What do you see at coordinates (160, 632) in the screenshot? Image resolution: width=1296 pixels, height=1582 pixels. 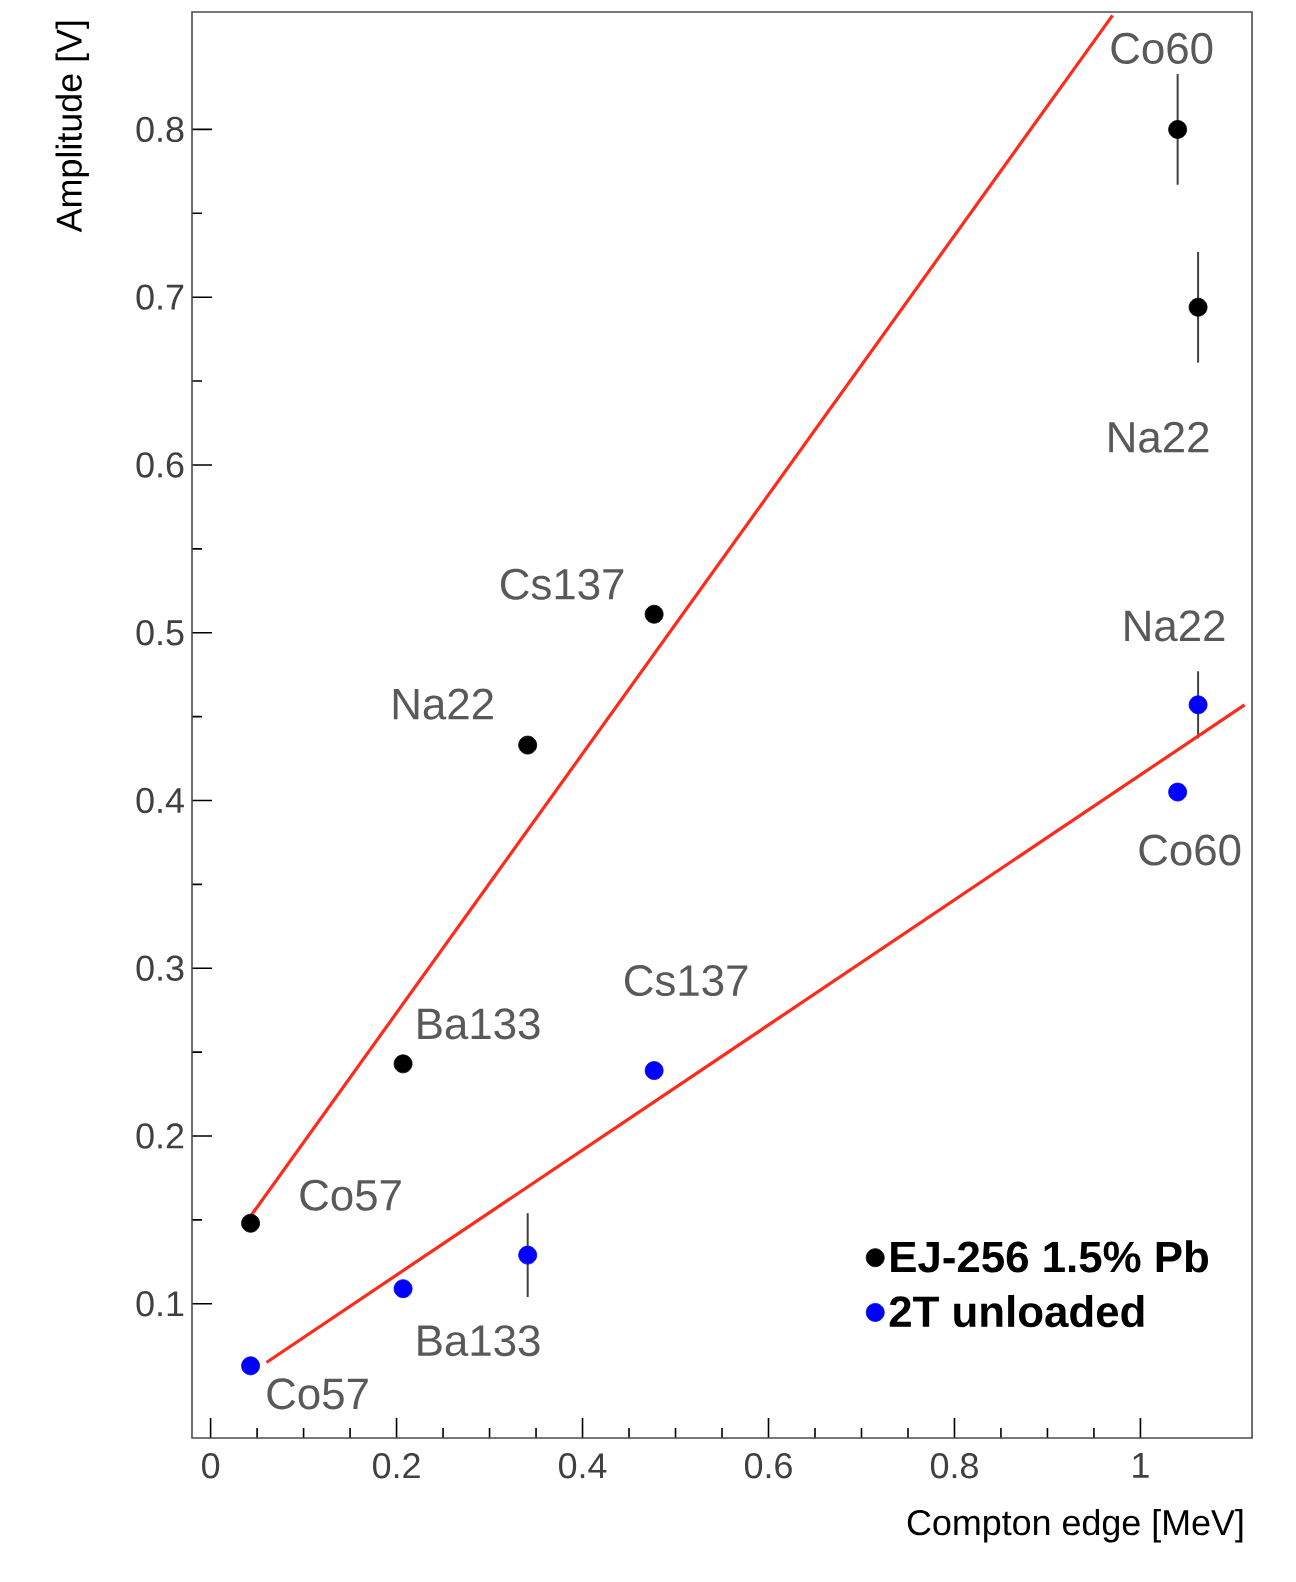 I see `y-tick-label: 0.5` at bounding box center [160, 632].